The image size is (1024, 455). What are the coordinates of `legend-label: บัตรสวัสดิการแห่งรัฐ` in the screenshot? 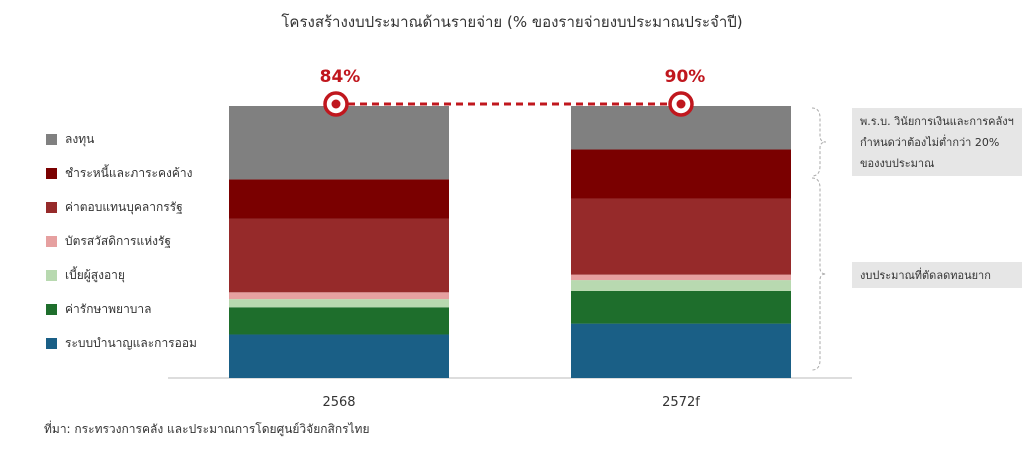 It's located at (118, 240).